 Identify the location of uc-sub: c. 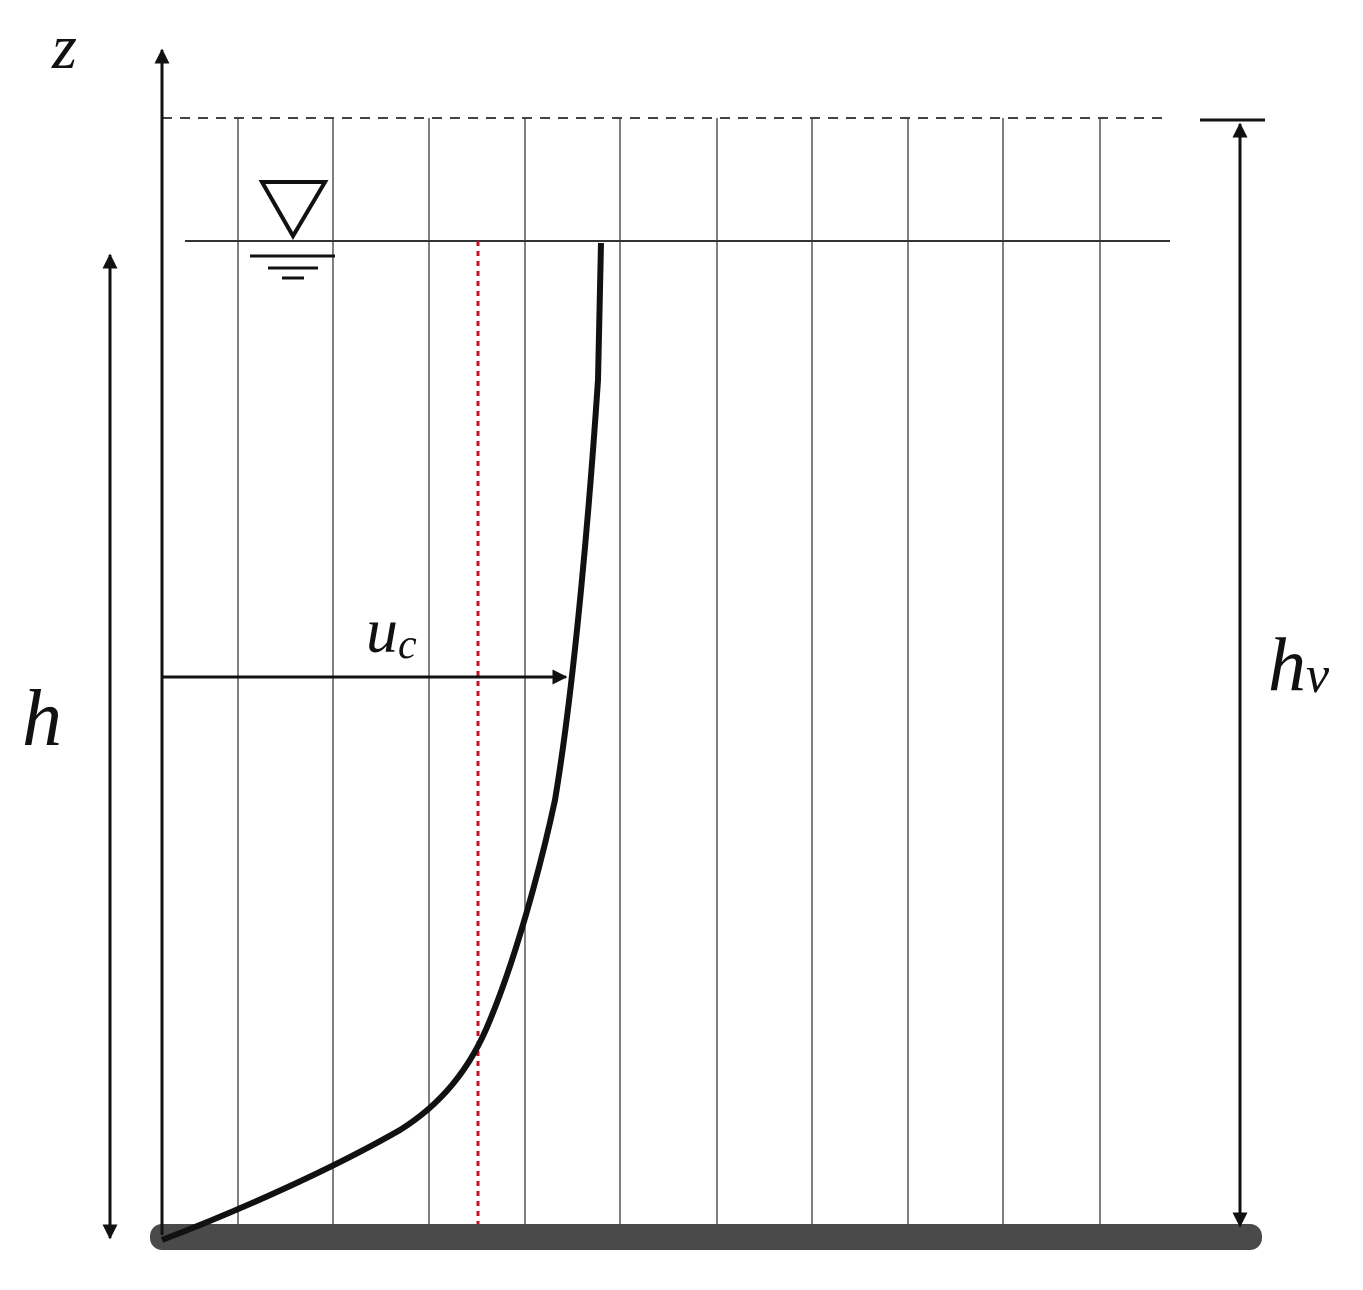
(407, 645).